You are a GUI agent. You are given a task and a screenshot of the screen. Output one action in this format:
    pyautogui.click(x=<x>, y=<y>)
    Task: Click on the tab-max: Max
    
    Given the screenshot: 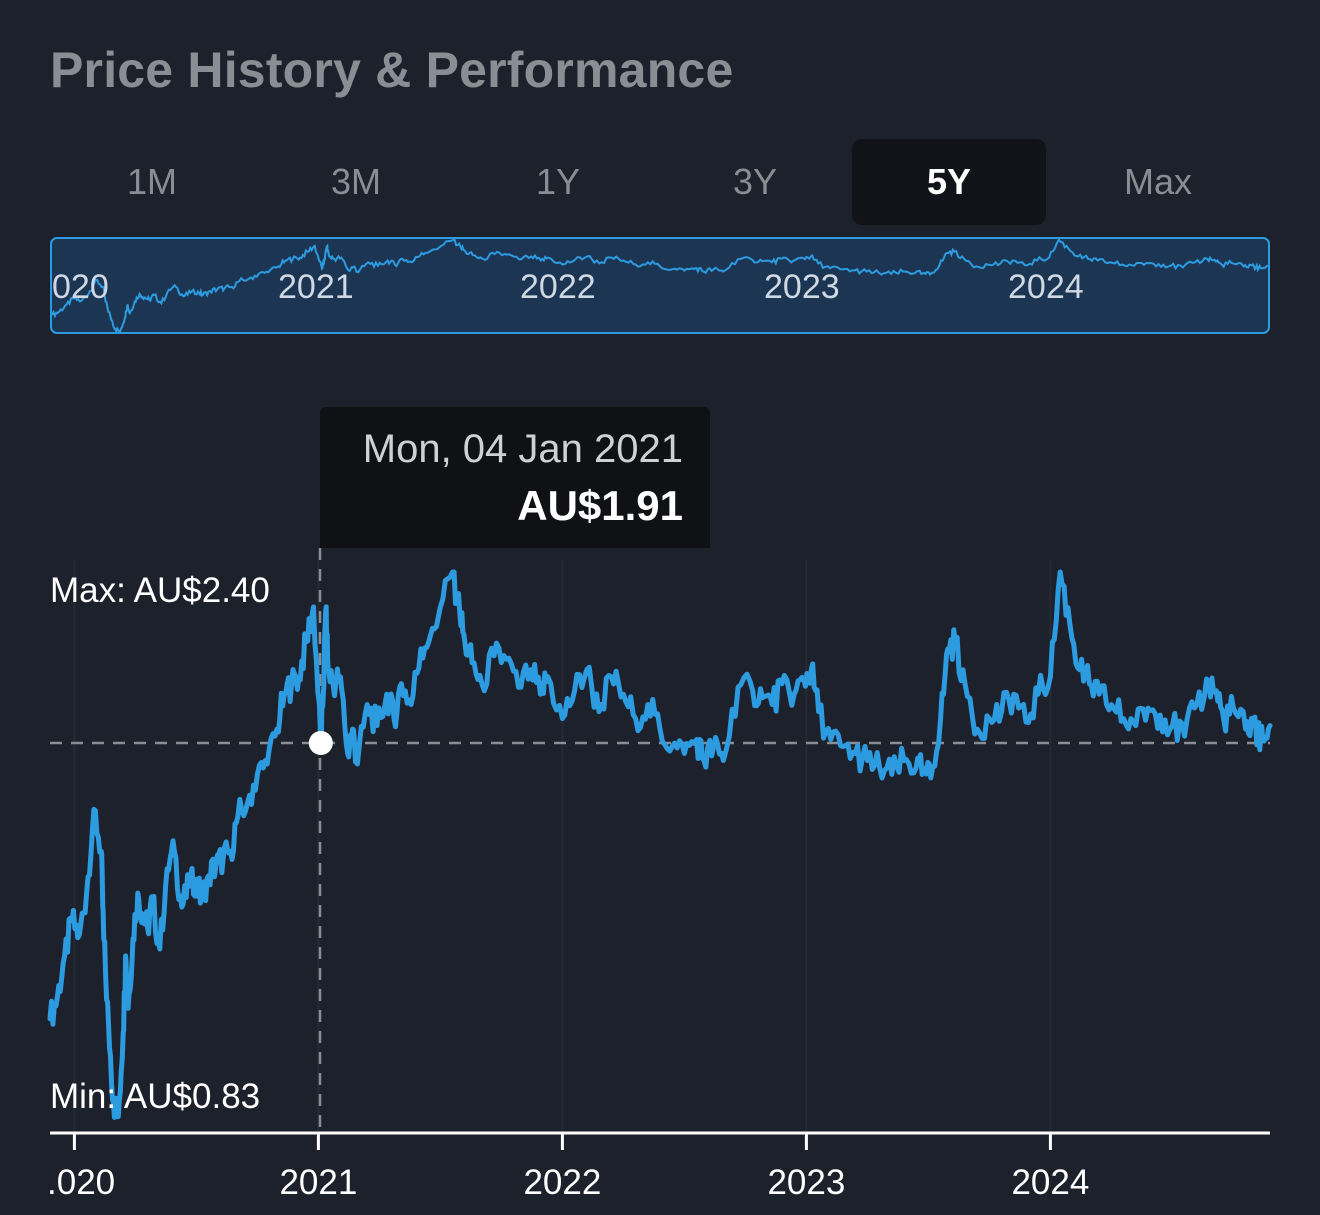 What is the action you would take?
    pyautogui.click(x=1157, y=181)
    